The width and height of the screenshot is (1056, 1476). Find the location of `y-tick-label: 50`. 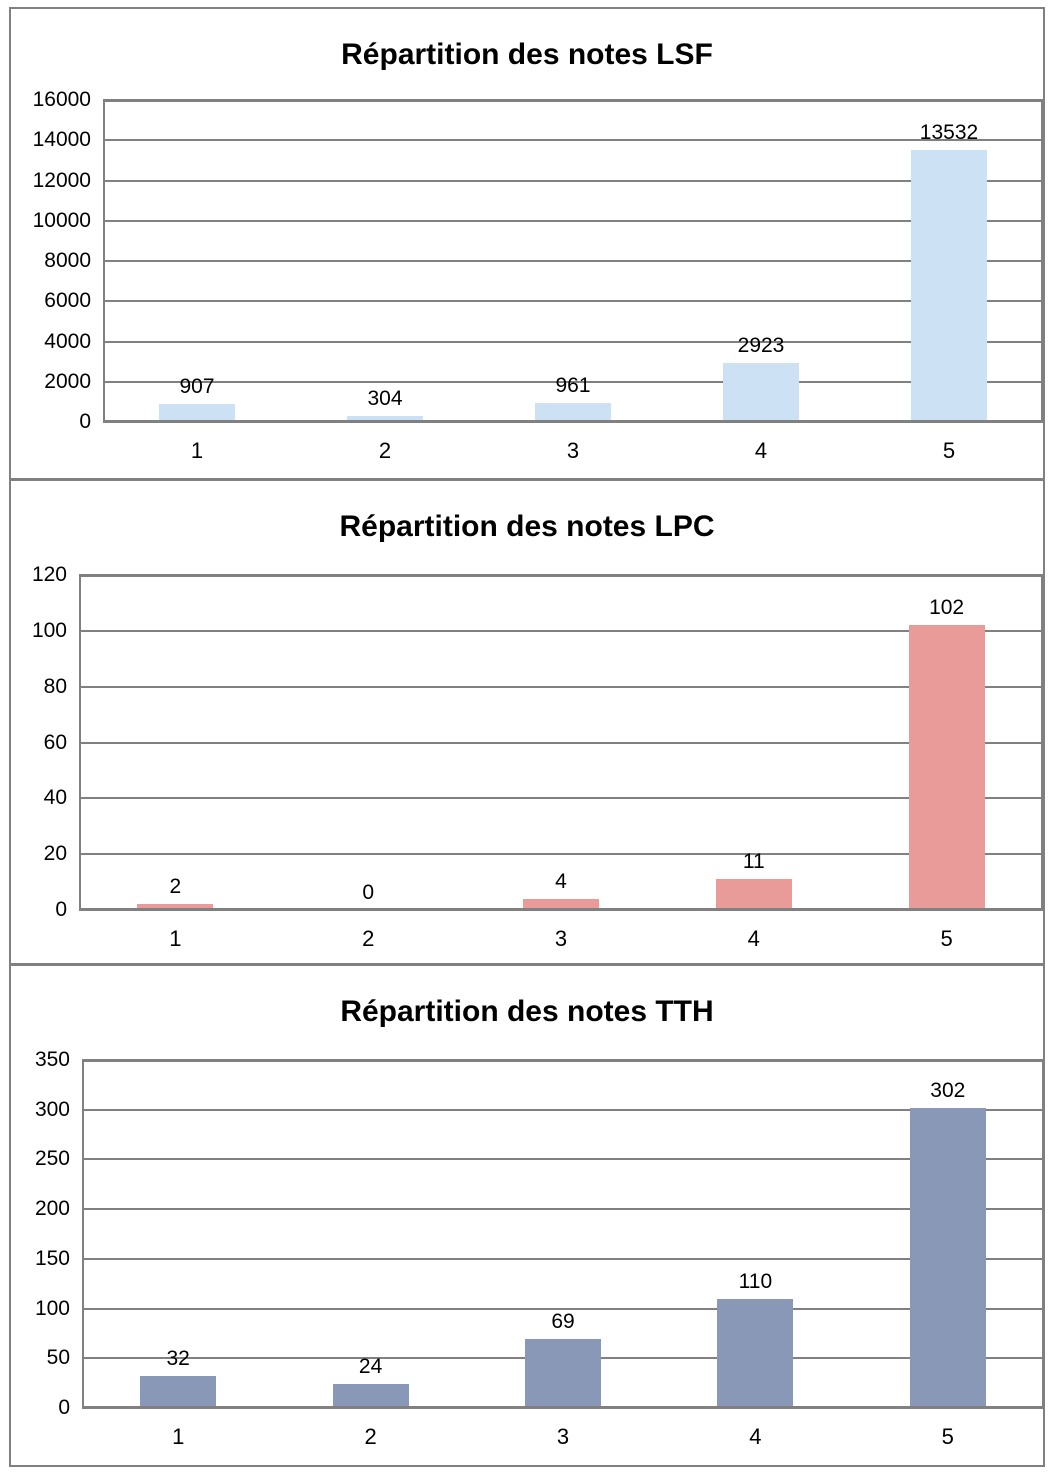

y-tick-label: 50 is located at coordinates (58, 1358).